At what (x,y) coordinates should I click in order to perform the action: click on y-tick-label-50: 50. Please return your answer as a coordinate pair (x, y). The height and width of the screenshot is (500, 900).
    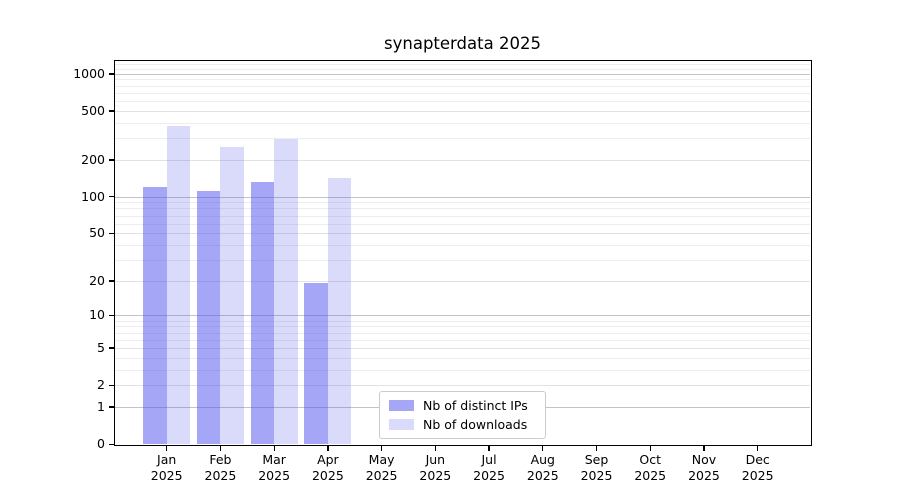
    Looking at the image, I should click on (97, 233).